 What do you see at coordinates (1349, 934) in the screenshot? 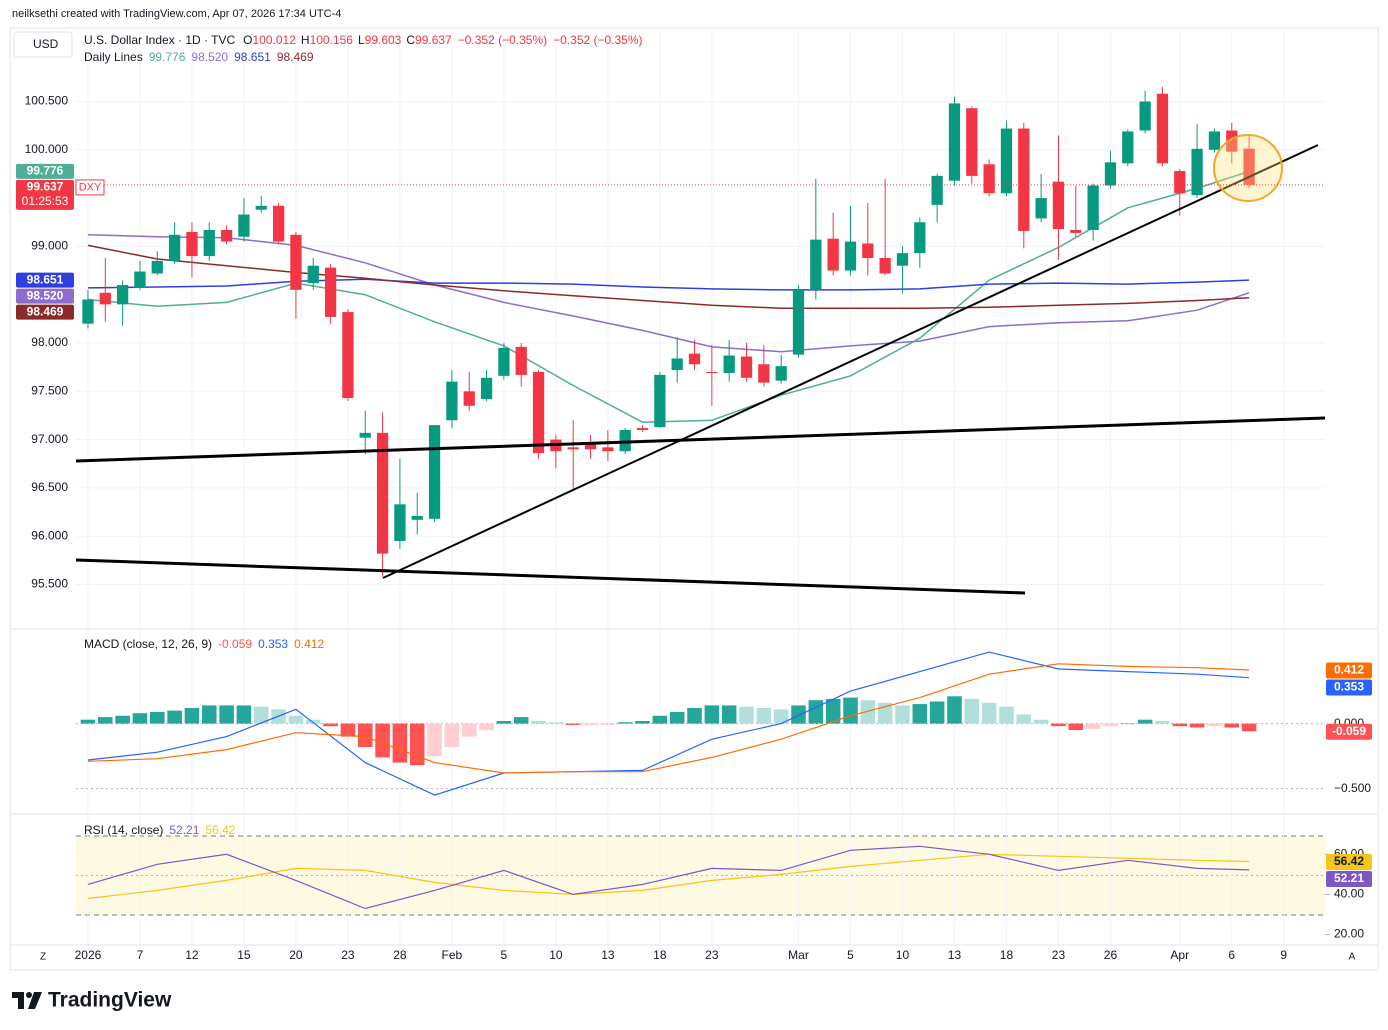
I see `y3-tick-label: 20.00` at bounding box center [1349, 934].